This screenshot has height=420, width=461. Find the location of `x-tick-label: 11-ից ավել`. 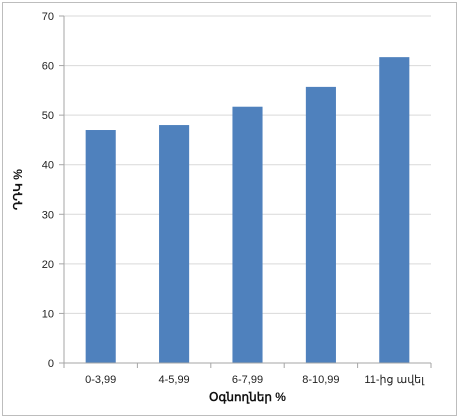

x-tick-label: 11-ից ավել is located at coordinates (394, 380).